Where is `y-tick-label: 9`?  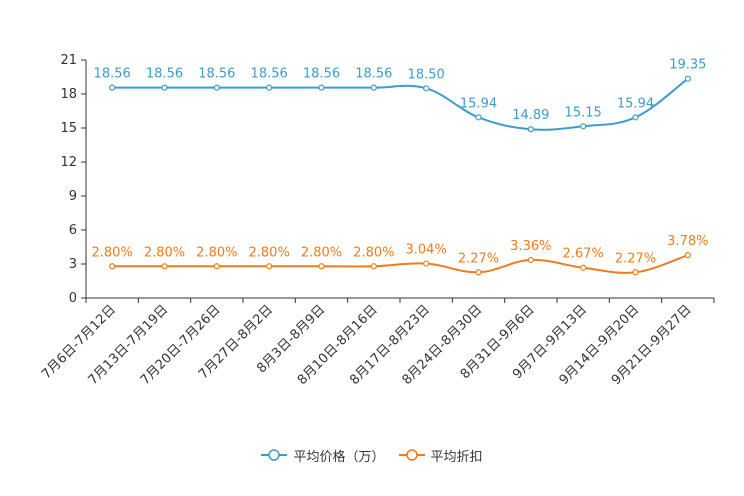
y-tick-label: 9 is located at coordinates (73, 196).